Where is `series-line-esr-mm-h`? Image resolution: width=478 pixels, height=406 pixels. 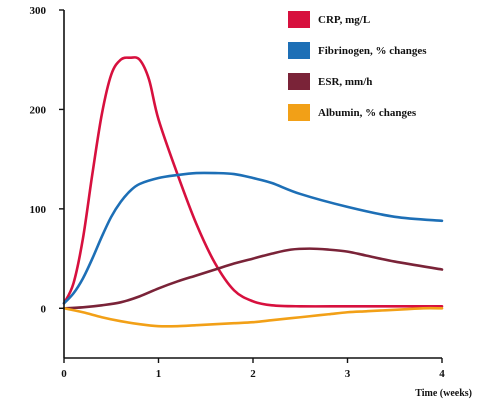
series-line-esr-mm-h is located at coordinates (253, 278).